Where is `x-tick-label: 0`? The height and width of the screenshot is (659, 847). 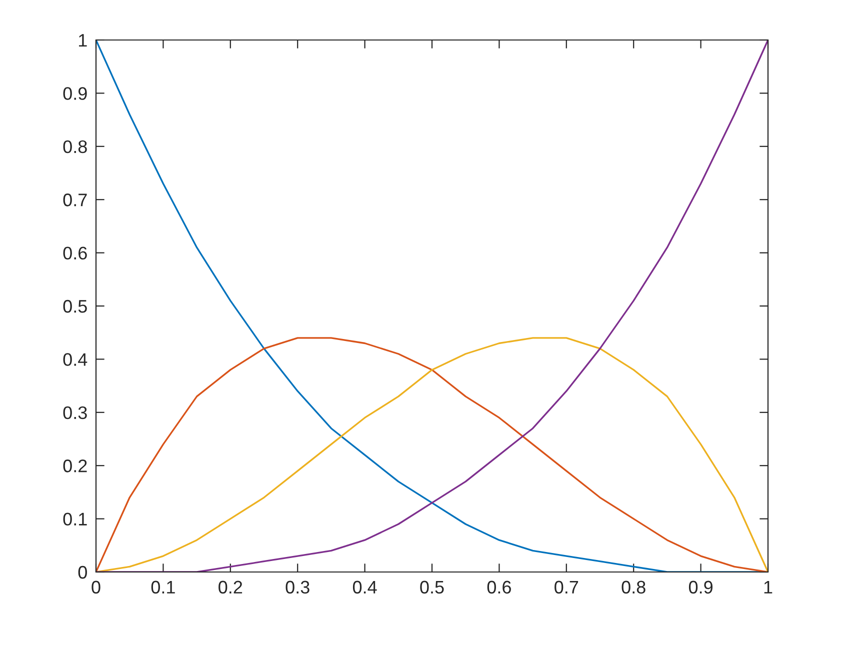 x-tick-label: 0 is located at coordinates (96, 587).